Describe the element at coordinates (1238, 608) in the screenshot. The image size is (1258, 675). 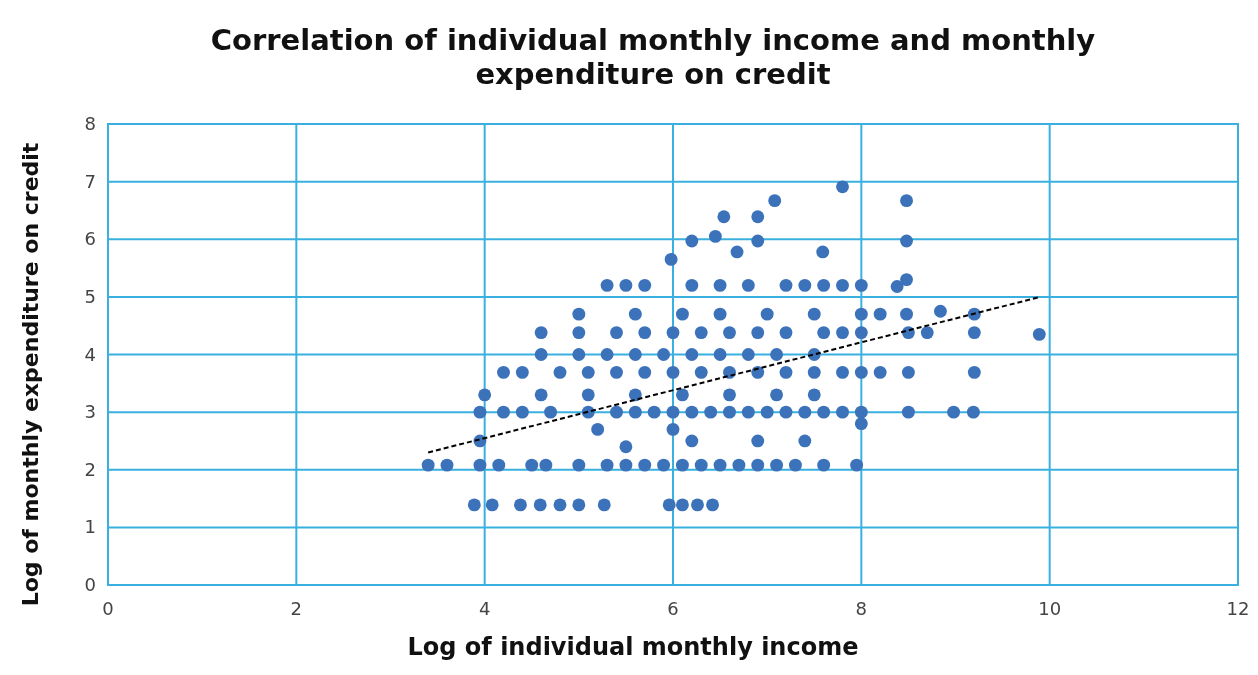
I see `x-tick-label: 12` at that location.